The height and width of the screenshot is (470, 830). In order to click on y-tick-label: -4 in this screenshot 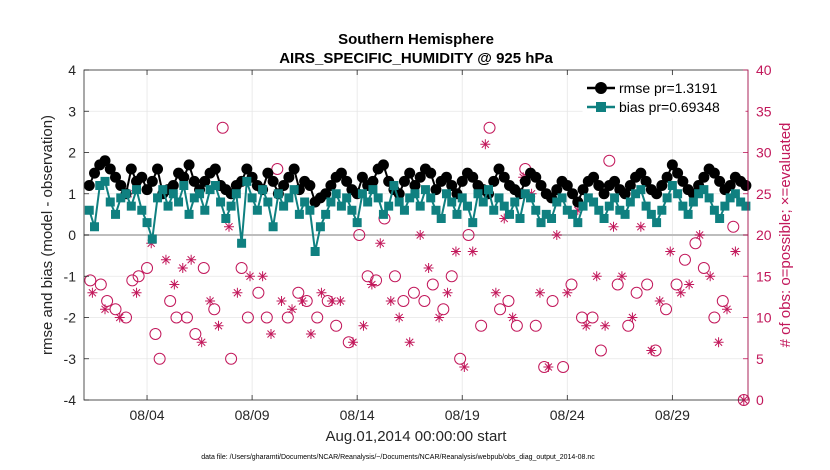, I will do `click(70, 400)`.